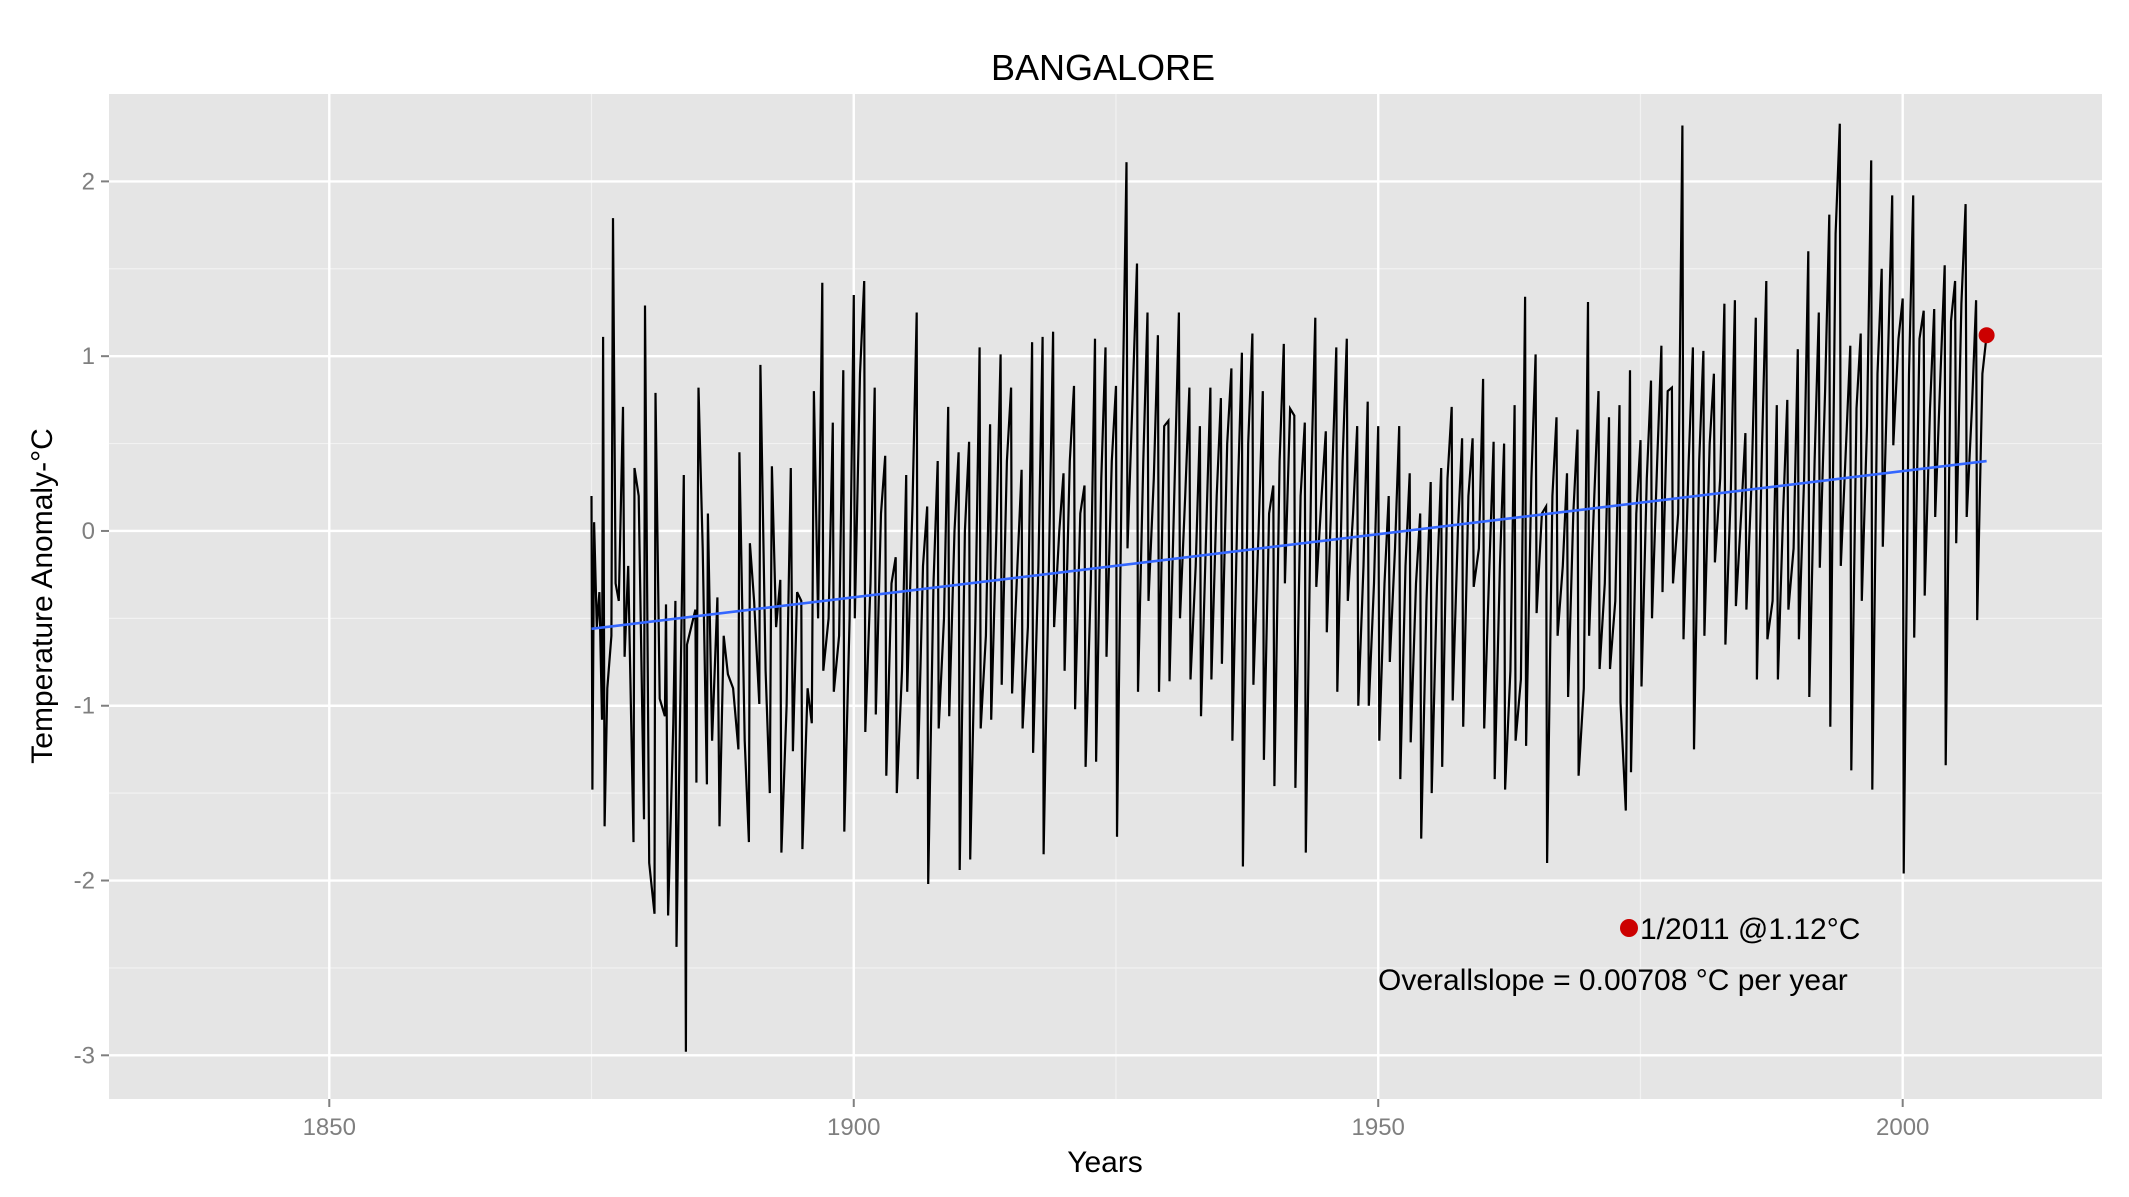 This screenshot has width=2129, height=1197. Describe the element at coordinates (88, 531) in the screenshot. I see `y-tick-label: 0` at that location.